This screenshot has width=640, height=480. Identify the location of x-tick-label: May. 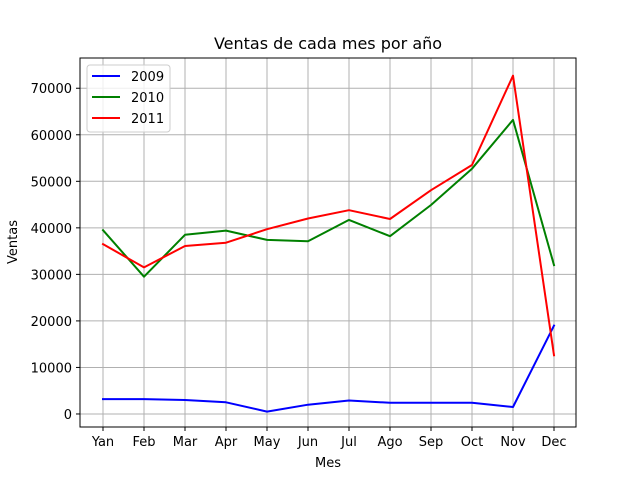
(267, 442).